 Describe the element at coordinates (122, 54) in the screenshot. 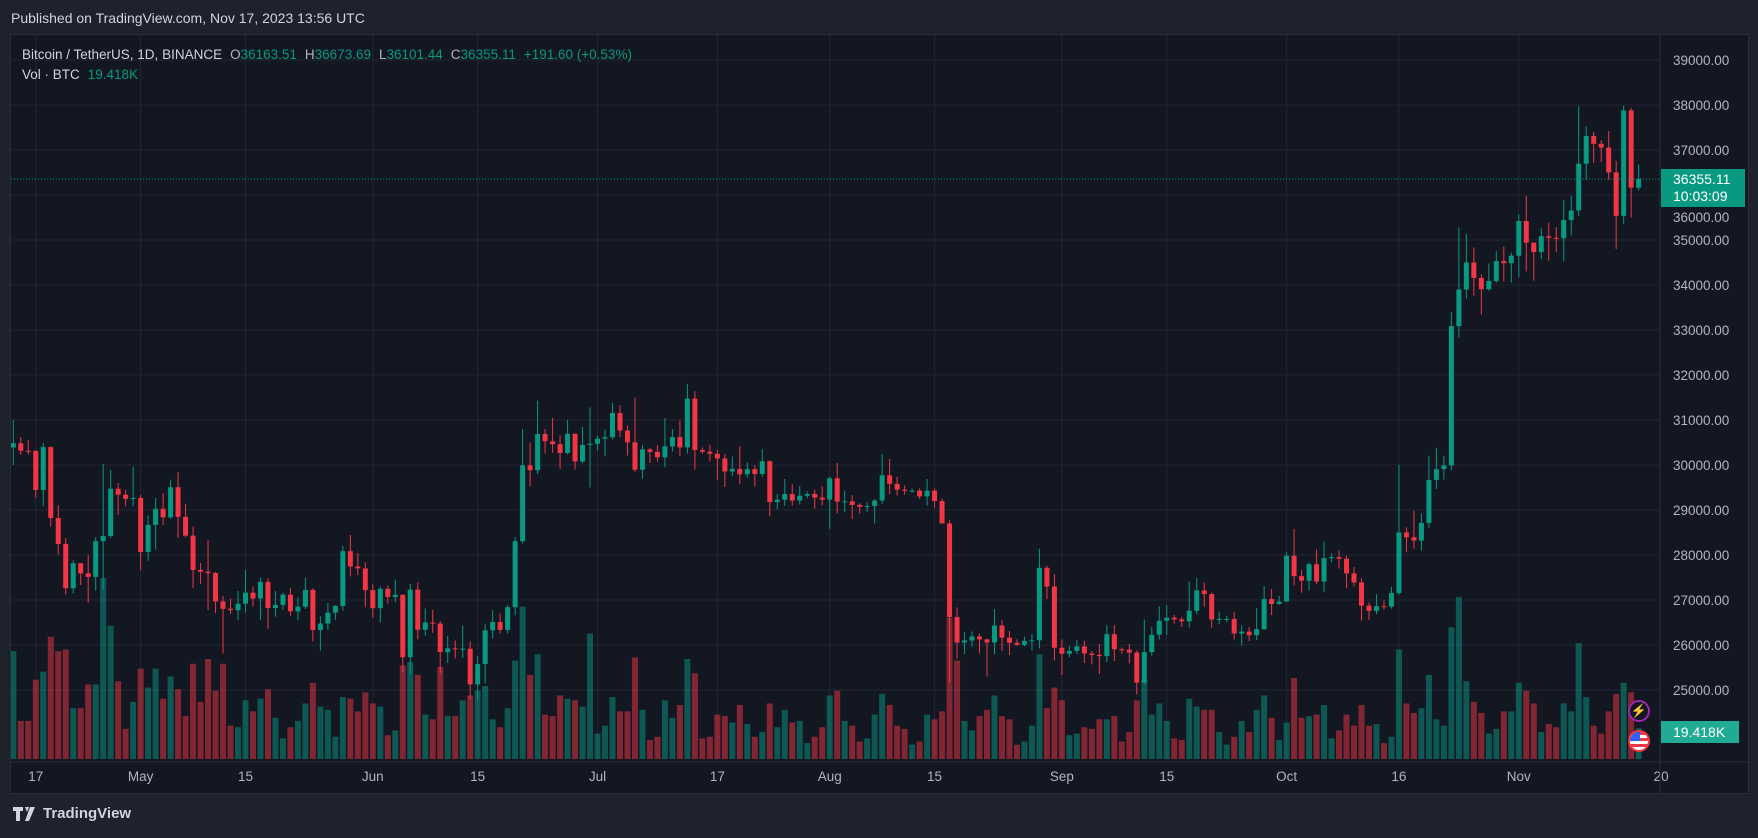

I see `symbol-title: Bitcoin / TetherUS, 1D, BINANCE` at that location.